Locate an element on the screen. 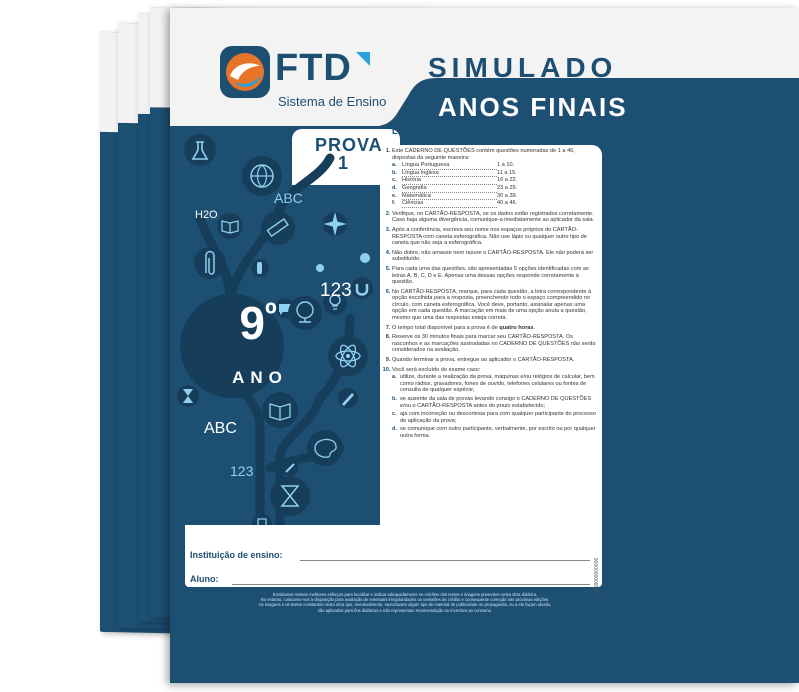  subject-row: c. História 16 a 22. is located at coordinates (494, 181).